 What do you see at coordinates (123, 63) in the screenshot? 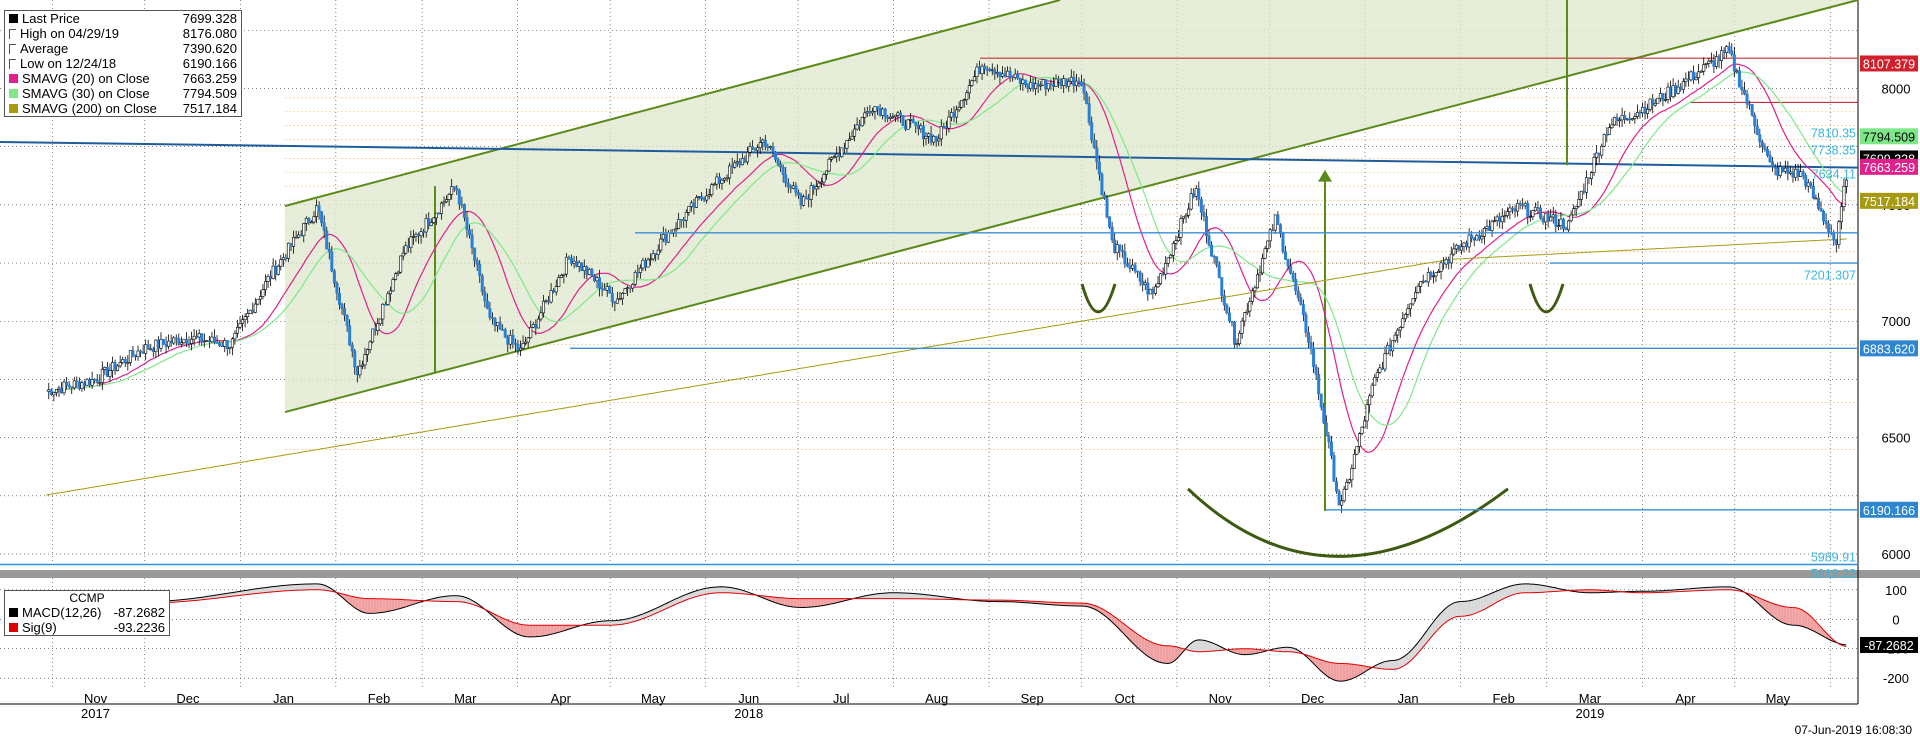
I see `legend-row: Low on 12/24/18 6190.166` at bounding box center [123, 63].